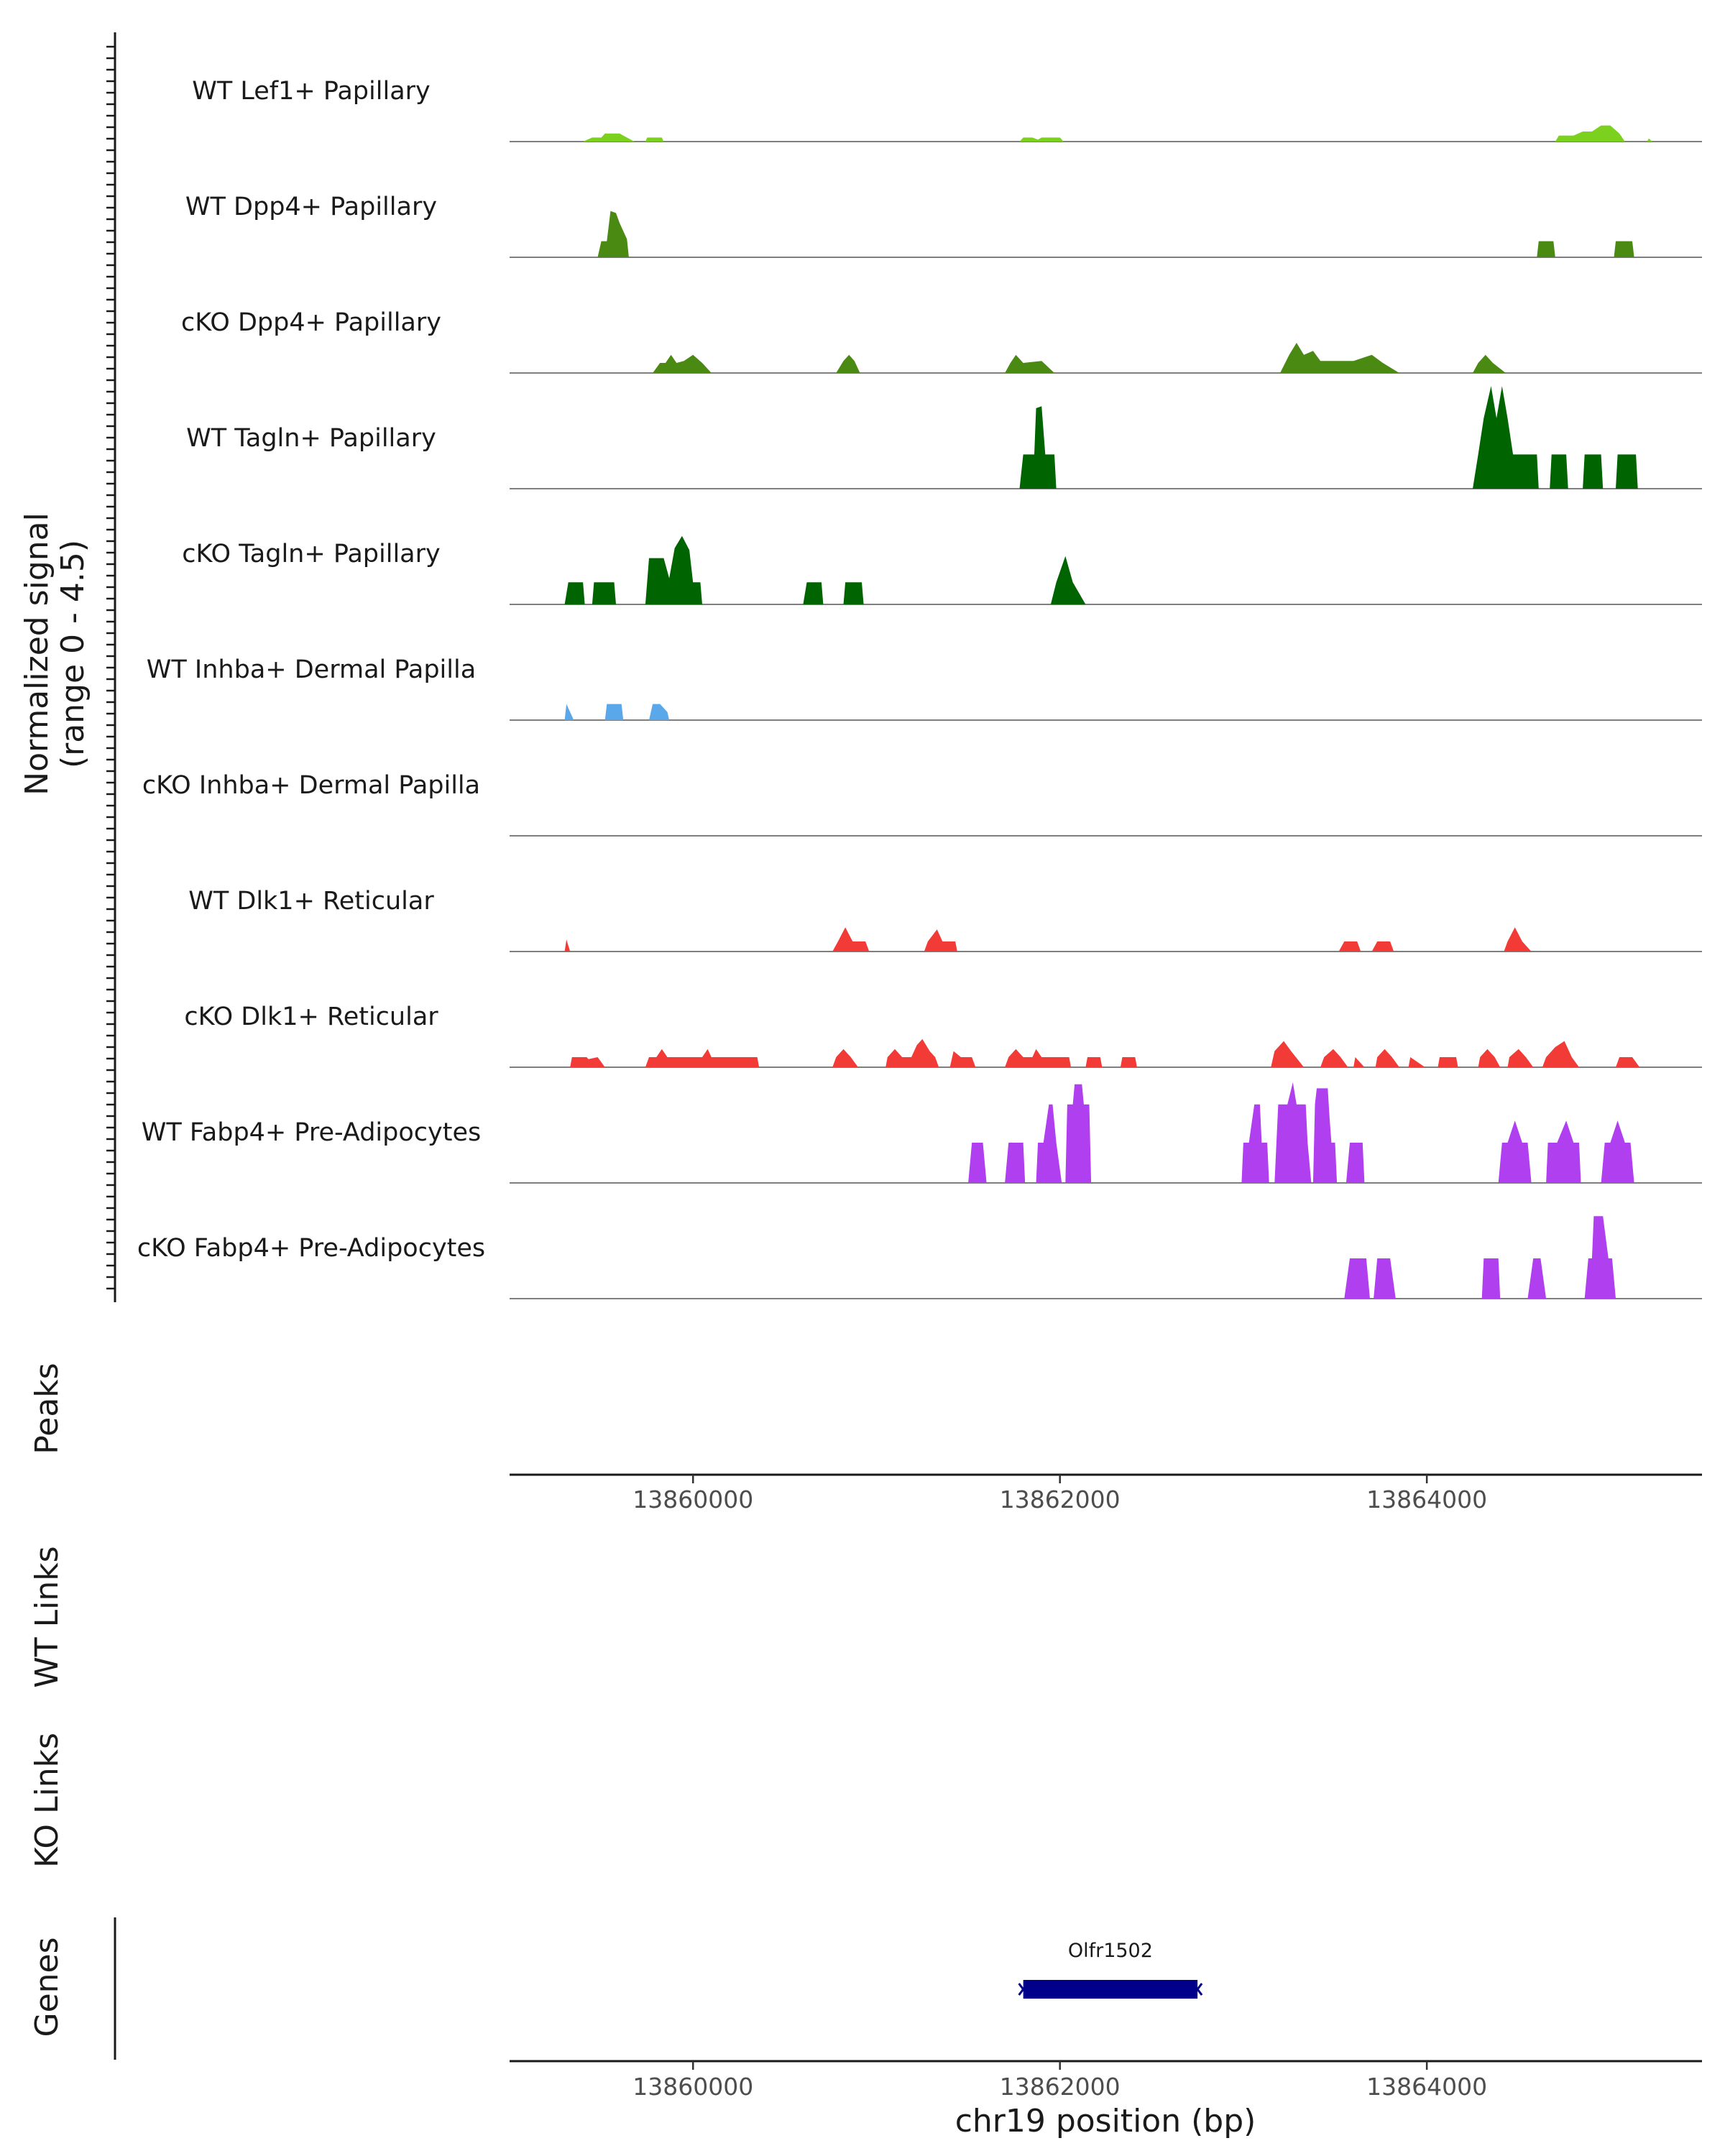  Describe the element at coordinates (311, 322) in the screenshot. I see `track-label: cKO Dpp4+ Papillary` at that location.